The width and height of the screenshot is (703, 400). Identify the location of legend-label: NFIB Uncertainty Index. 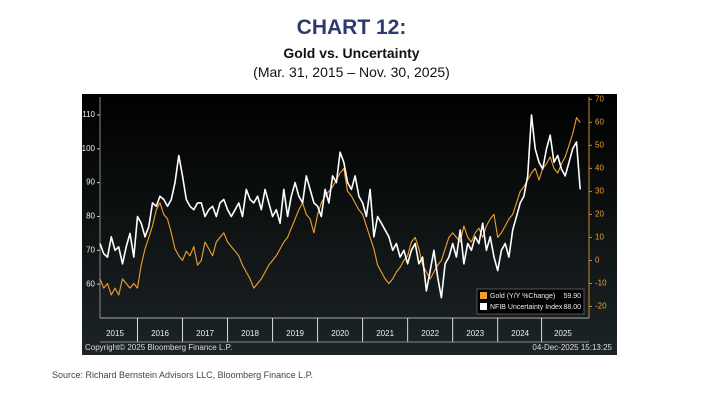
(526, 307).